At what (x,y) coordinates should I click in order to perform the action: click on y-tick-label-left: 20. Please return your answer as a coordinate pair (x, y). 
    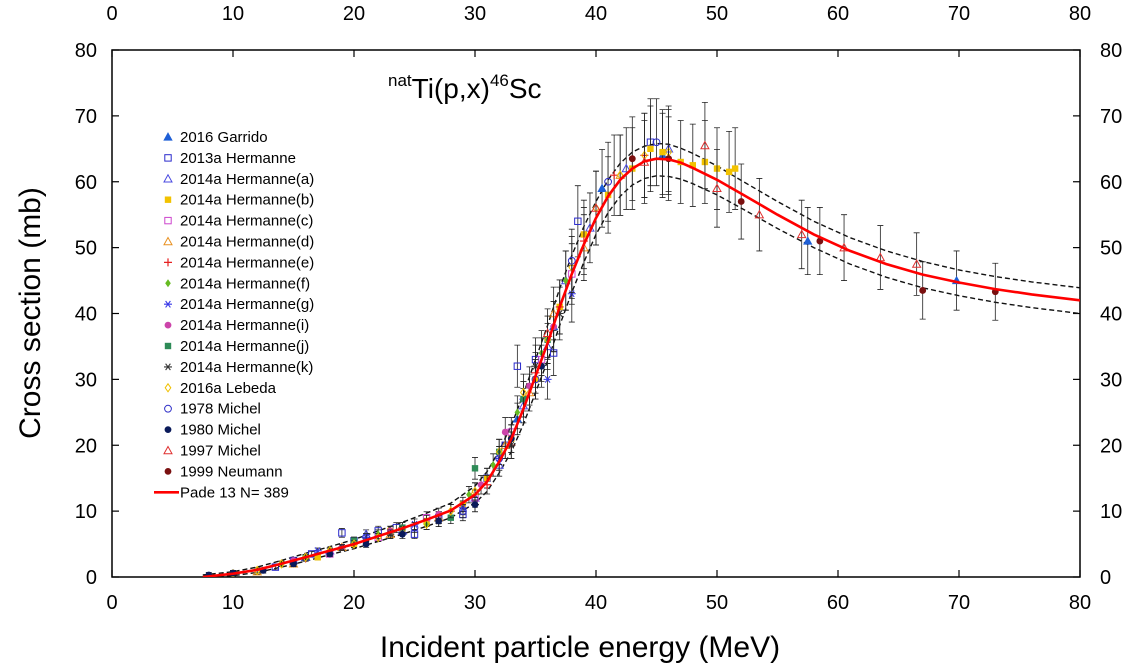
    Looking at the image, I should click on (86, 446).